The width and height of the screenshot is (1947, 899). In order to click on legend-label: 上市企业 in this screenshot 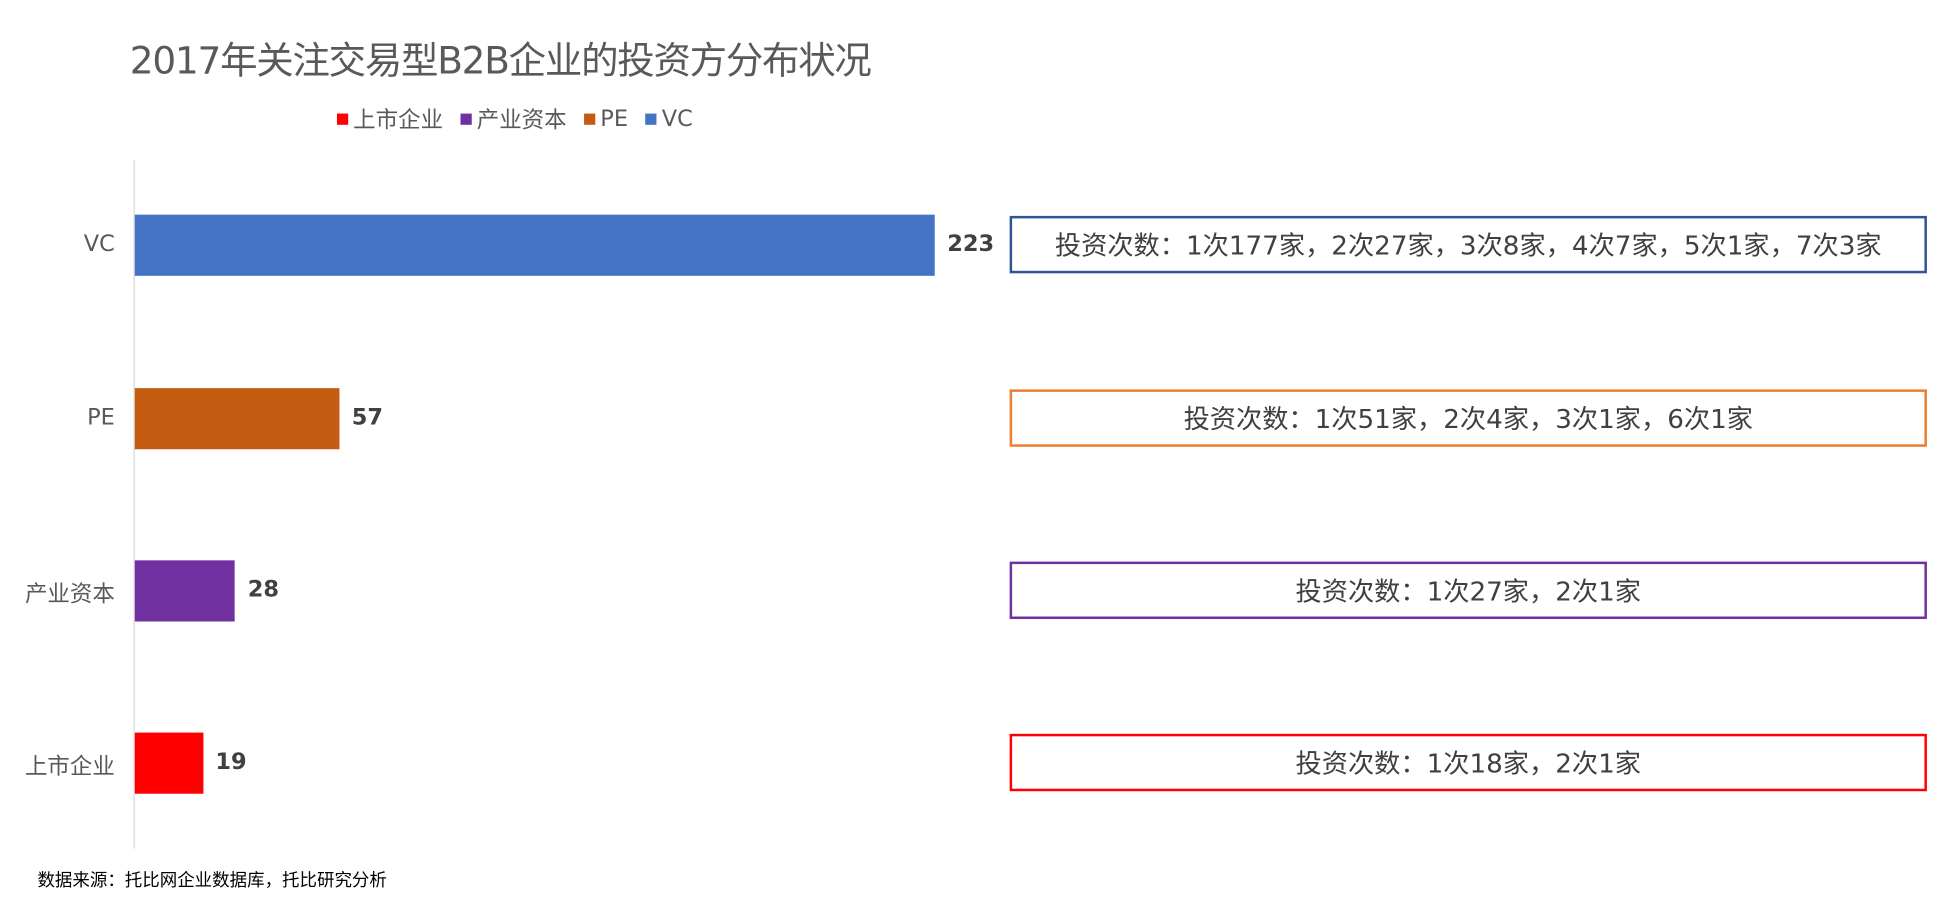, I will do `click(398, 120)`.